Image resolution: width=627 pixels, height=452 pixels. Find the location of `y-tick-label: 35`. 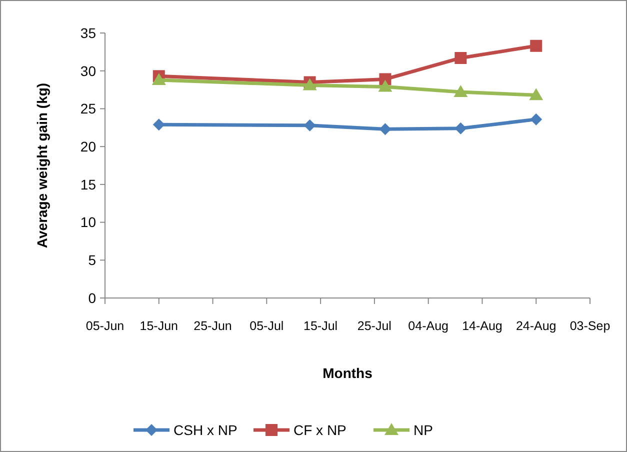

y-tick-label: 35 is located at coordinates (88, 32).